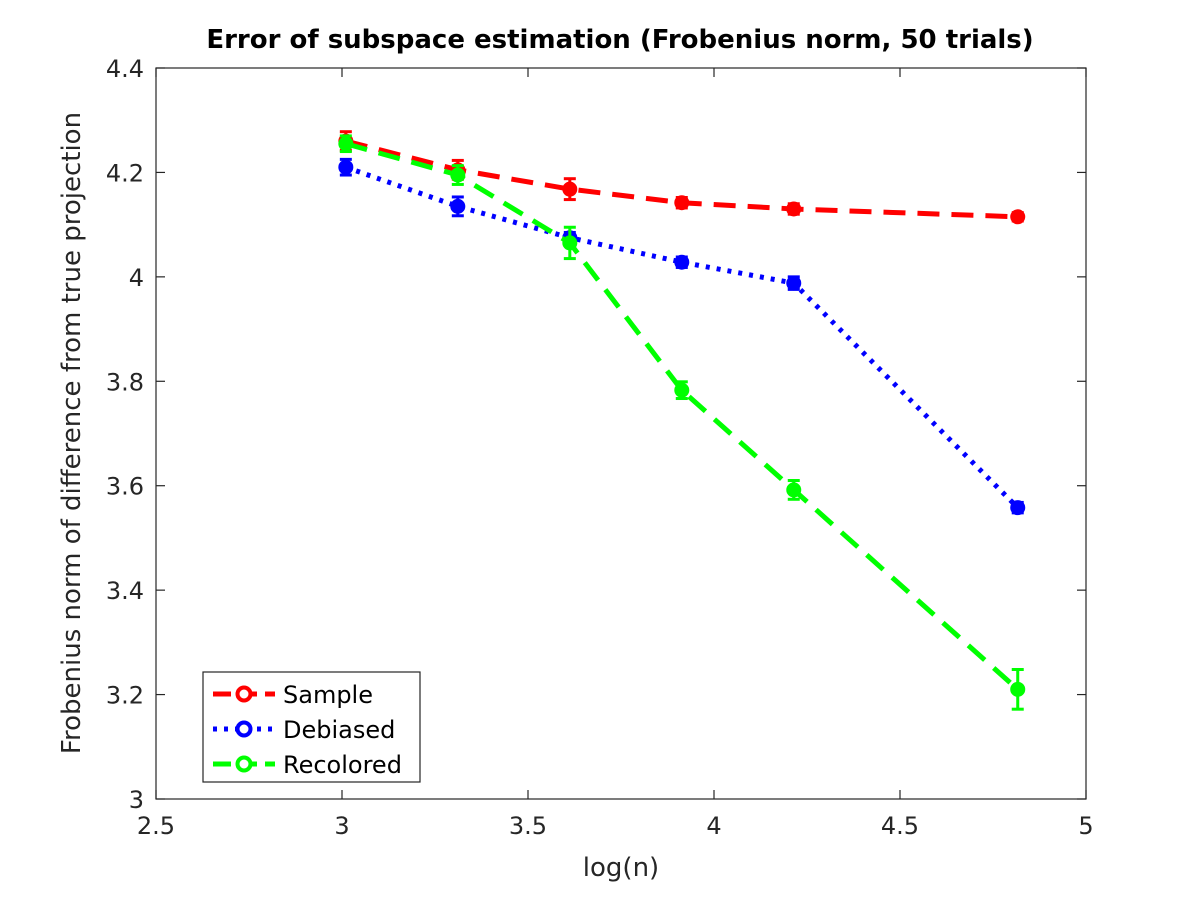 The image size is (1200, 900). I want to click on y-tick-label: 3.6, so click(125, 487).